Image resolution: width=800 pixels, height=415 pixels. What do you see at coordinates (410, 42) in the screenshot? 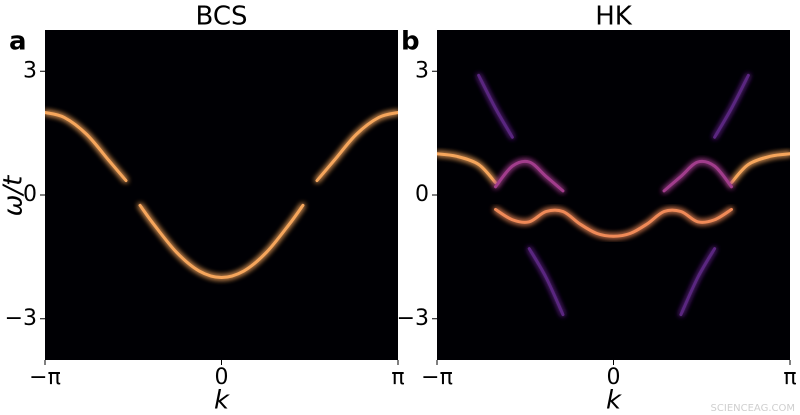
I see `panel-label: b` at bounding box center [410, 42].